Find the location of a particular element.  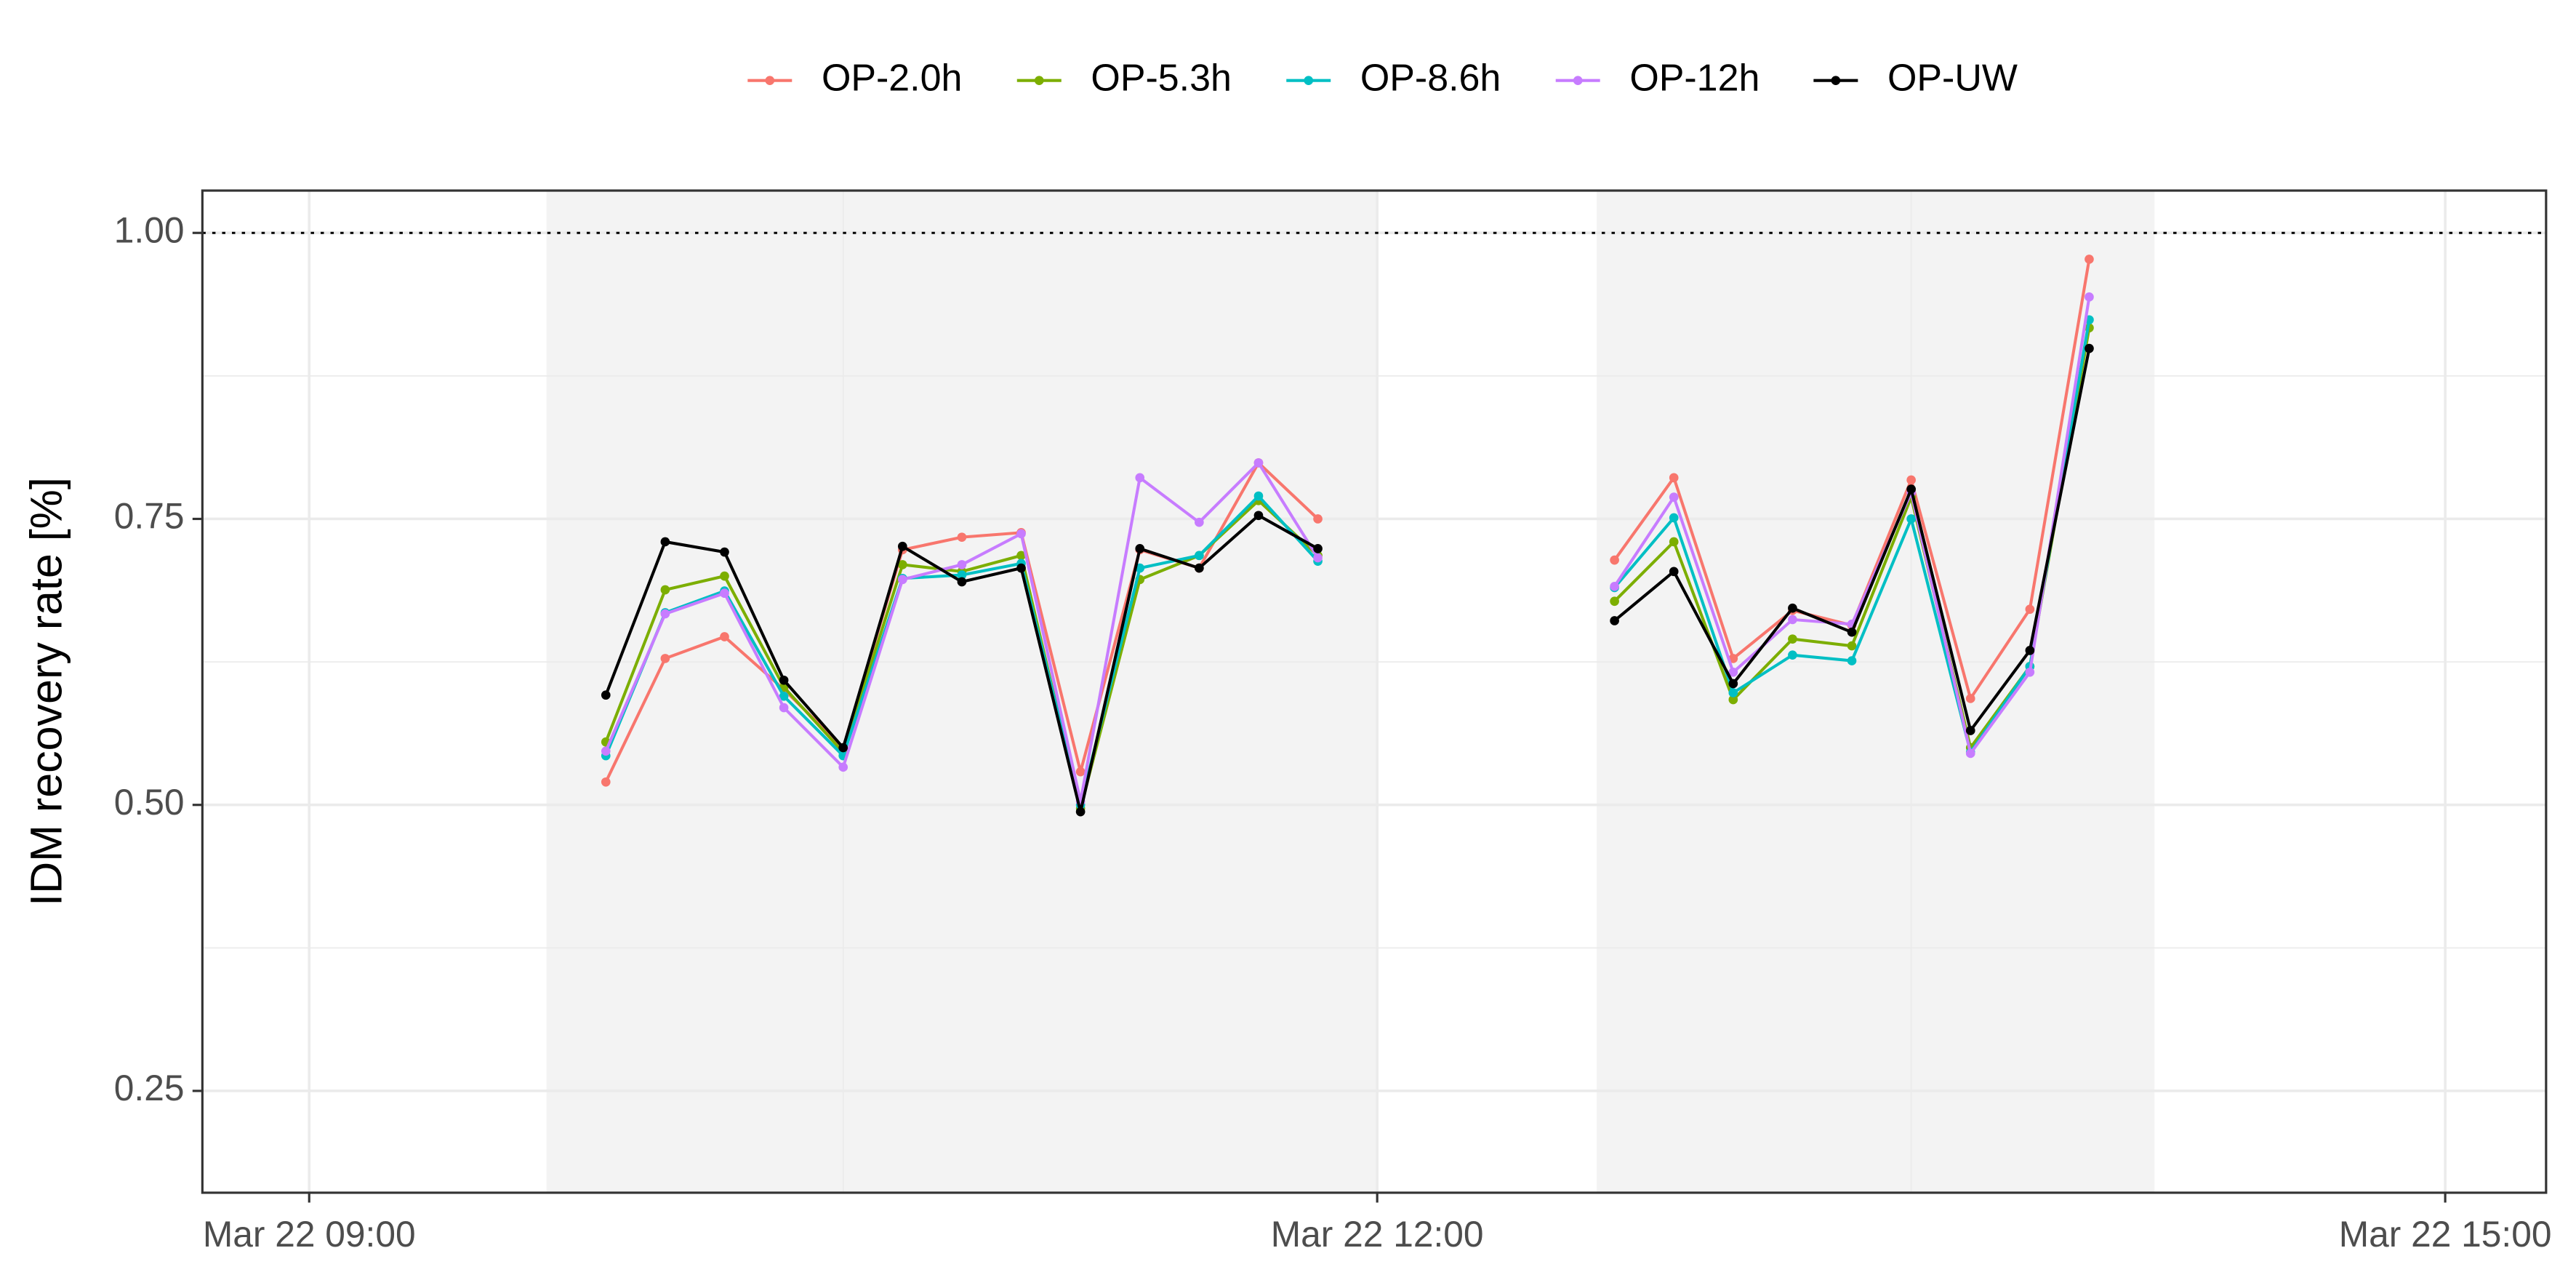

legend-label: OP-UW is located at coordinates (1952, 78).